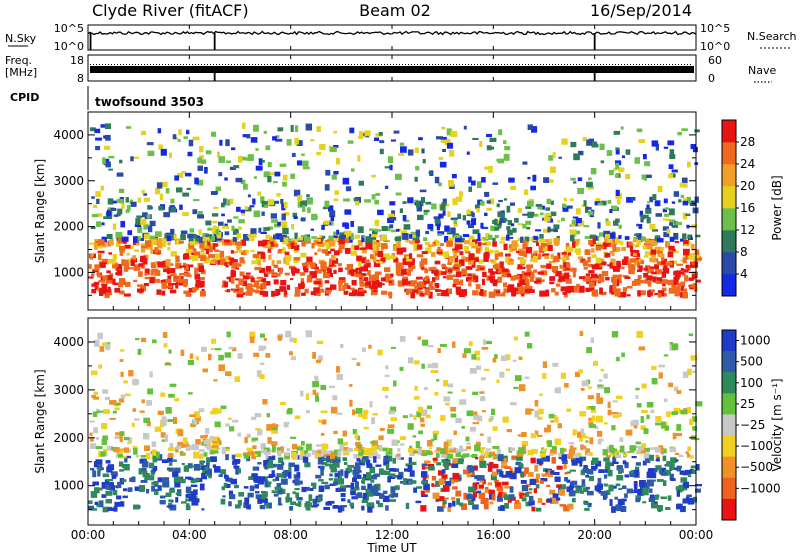 The width and height of the screenshot is (800, 554). Describe the element at coordinates (68, 486) in the screenshot. I see `y-tick-label: 1000` at that location.